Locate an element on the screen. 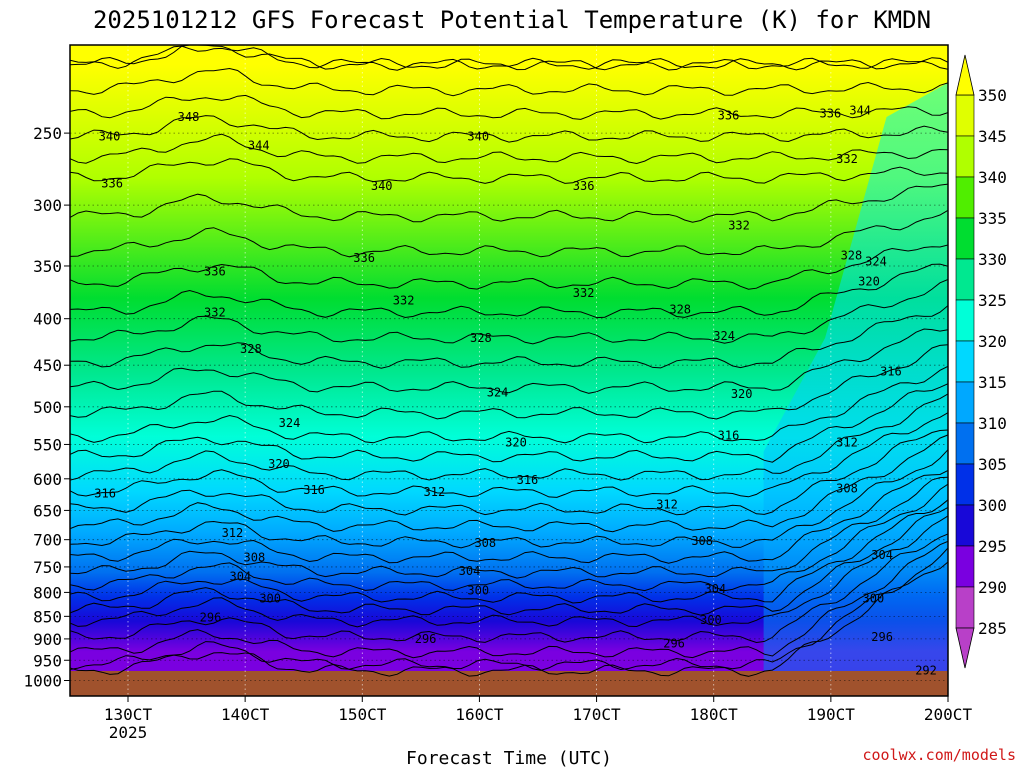 The width and height of the screenshot is (1024, 768). y-tick-label: 450 is located at coordinates (47, 365).